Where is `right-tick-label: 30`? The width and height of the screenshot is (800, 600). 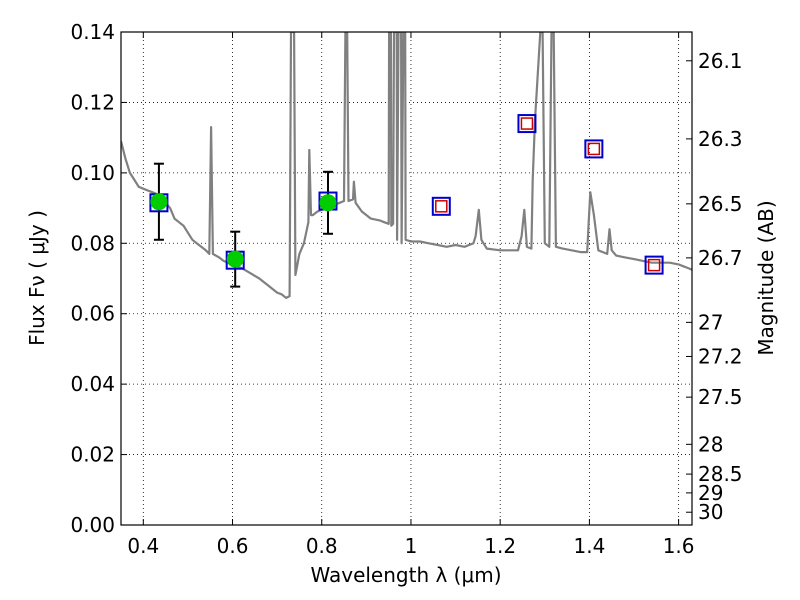
right-tick-label: 30 is located at coordinates (710, 512).